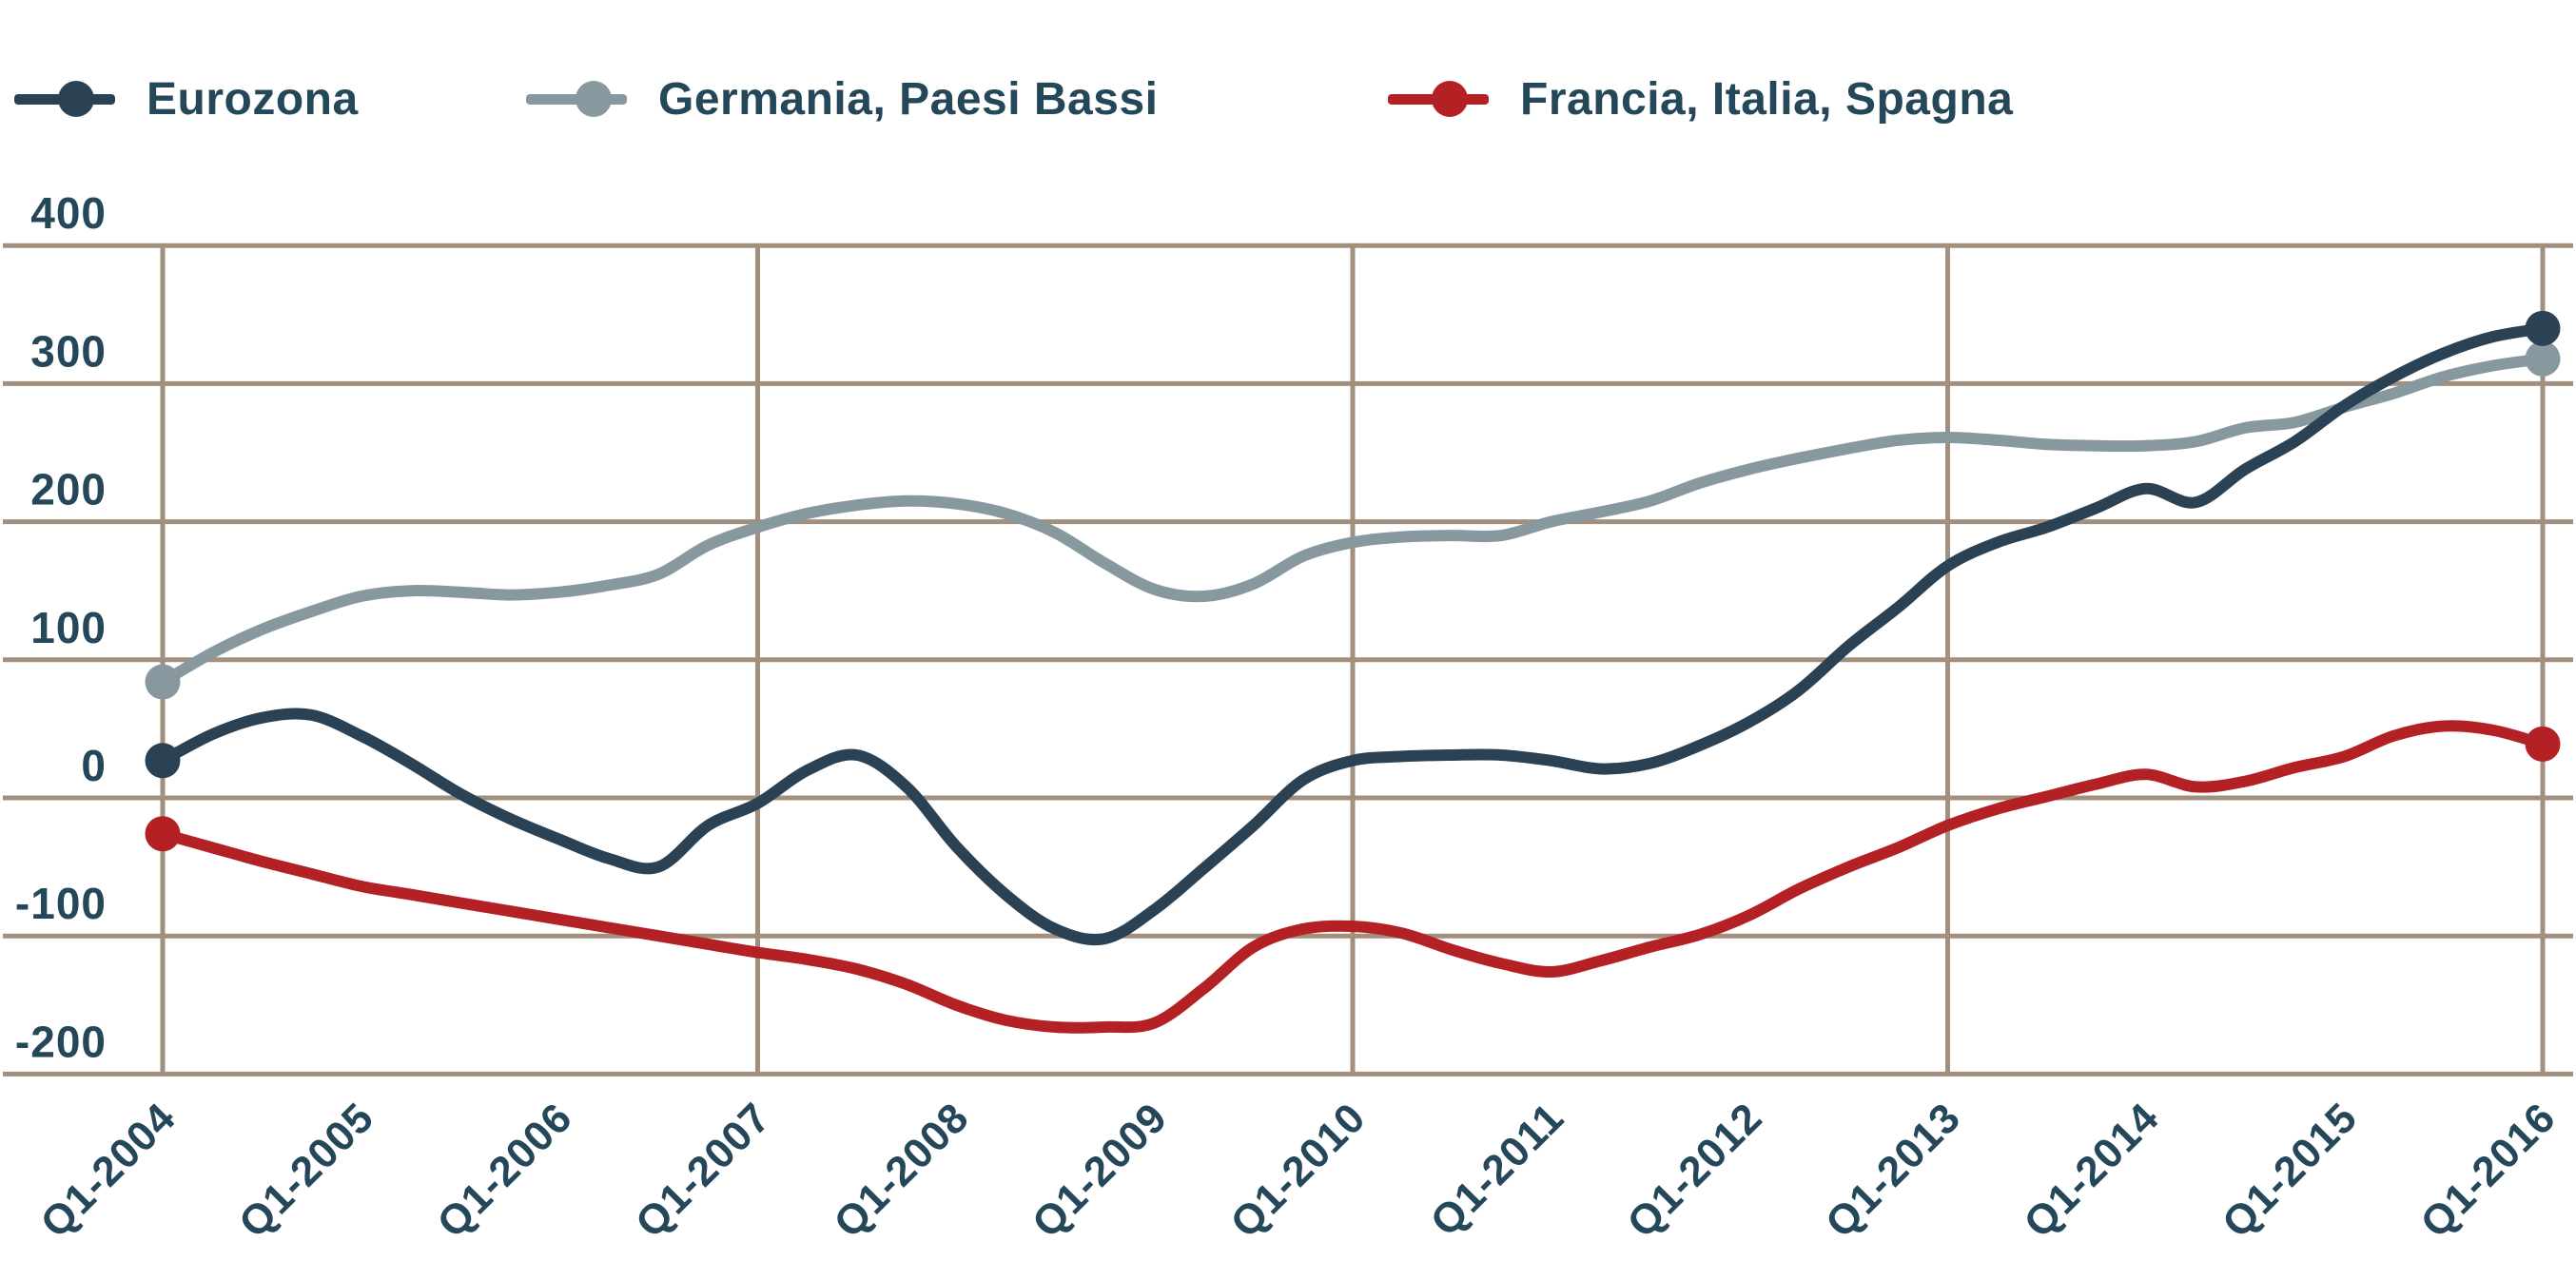 The width and height of the screenshot is (2576, 1261). I want to click on legend-label: Germania, Paesi Bassi, so click(908, 99).